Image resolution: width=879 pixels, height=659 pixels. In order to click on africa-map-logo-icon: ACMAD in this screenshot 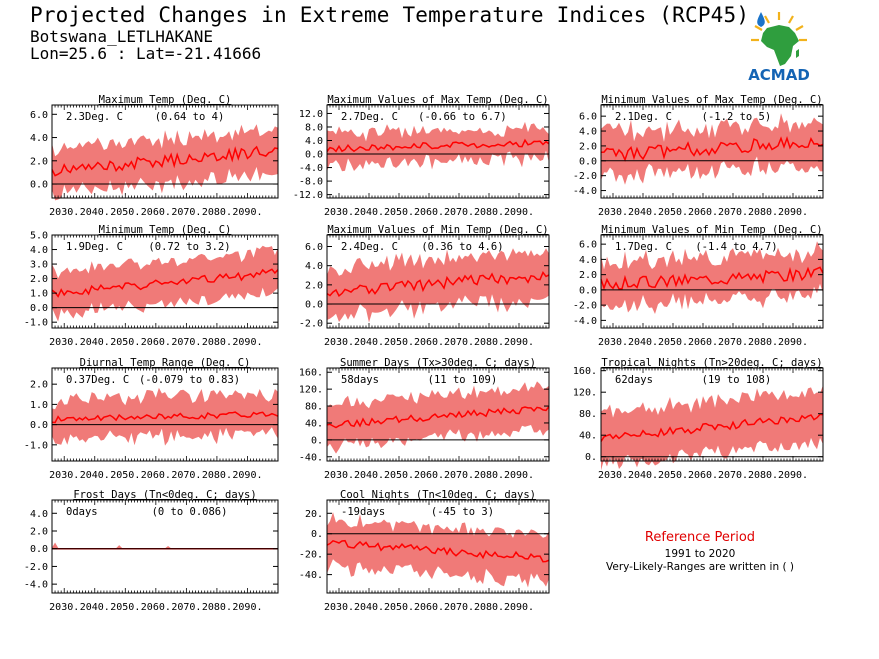, I will do `click(779, 48)`.